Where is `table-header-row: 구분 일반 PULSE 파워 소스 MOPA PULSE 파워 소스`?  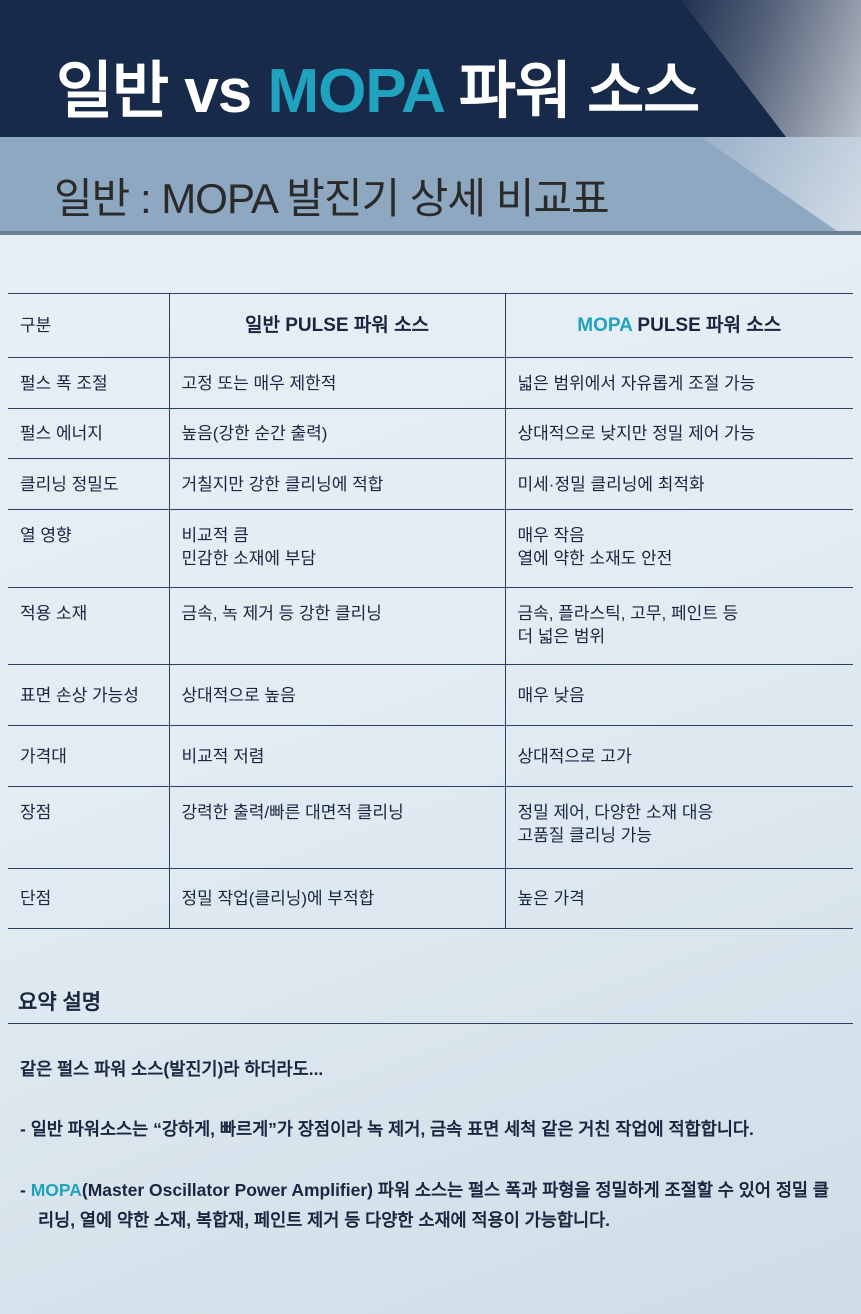
table-header-row: 구분 일반 PULSE 파워 소스 MOPA PULSE 파워 소스 is located at coordinates (430, 325).